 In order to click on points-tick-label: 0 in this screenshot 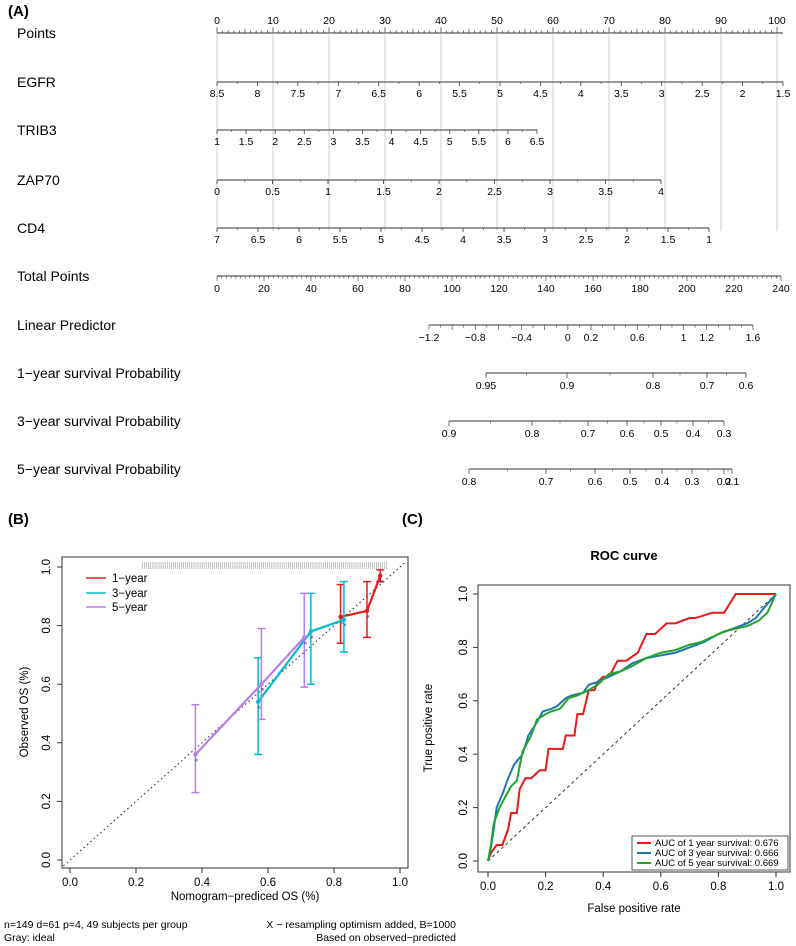, I will do `click(217, 21)`.